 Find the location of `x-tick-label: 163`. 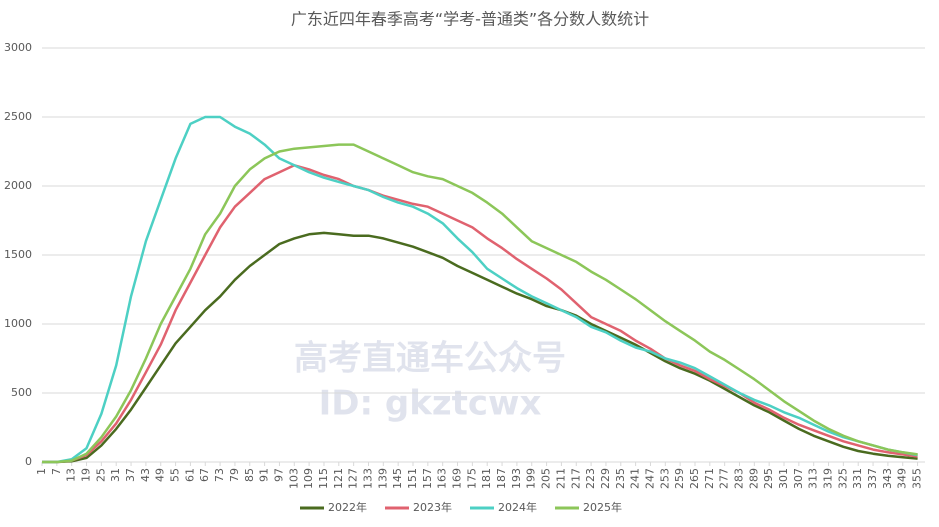

x-tick-label: 163 is located at coordinates (442, 478).